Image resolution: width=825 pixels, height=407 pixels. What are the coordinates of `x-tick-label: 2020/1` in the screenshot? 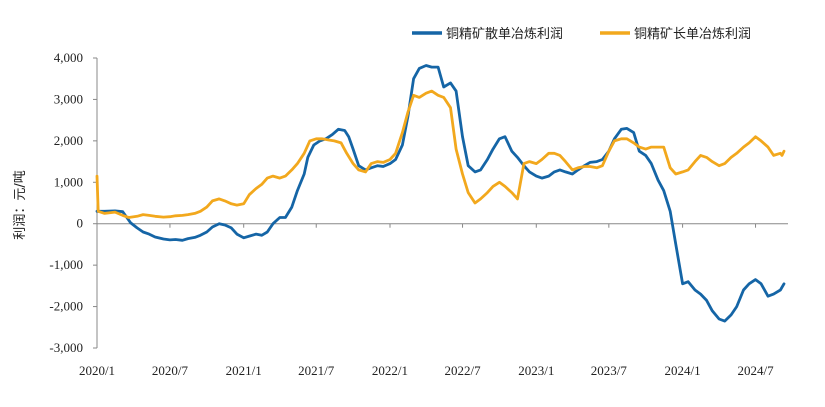 It's located at (97, 370).